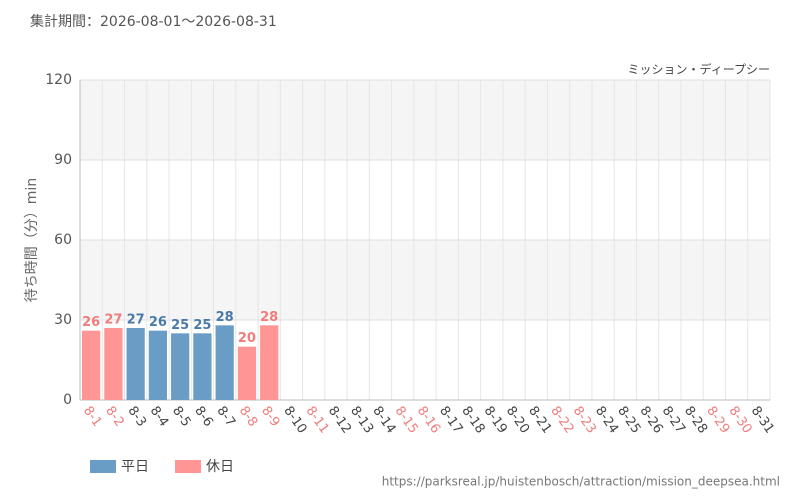 The height and width of the screenshot is (500, 800). I want to click on y-tick-label: 90, so click(63, 160).